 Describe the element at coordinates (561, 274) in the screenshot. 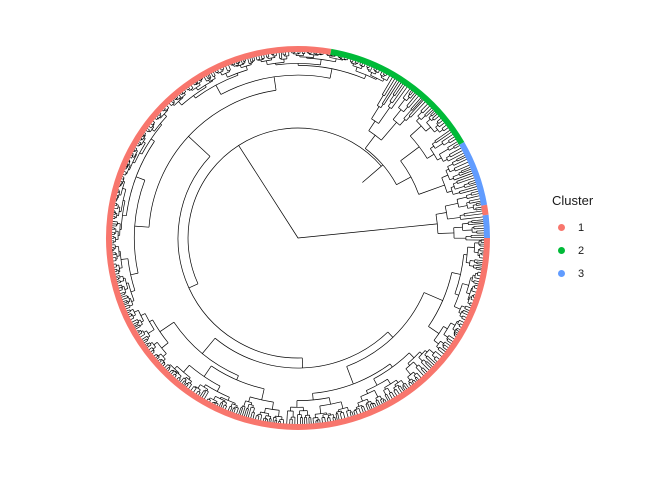

I see `legend-key` at that location.